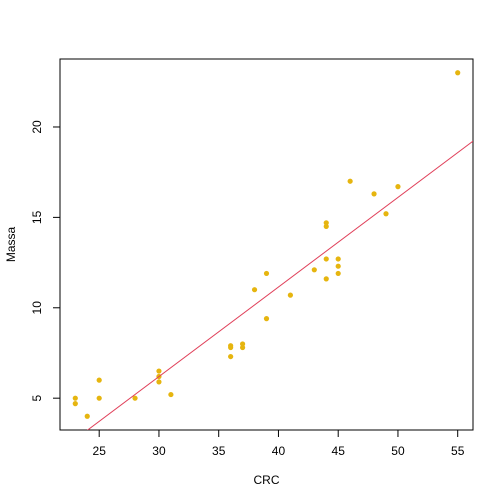  Describe the element at coordinates (159, 451) in the screenshot. I see `x-tick-label: 30` at that location.